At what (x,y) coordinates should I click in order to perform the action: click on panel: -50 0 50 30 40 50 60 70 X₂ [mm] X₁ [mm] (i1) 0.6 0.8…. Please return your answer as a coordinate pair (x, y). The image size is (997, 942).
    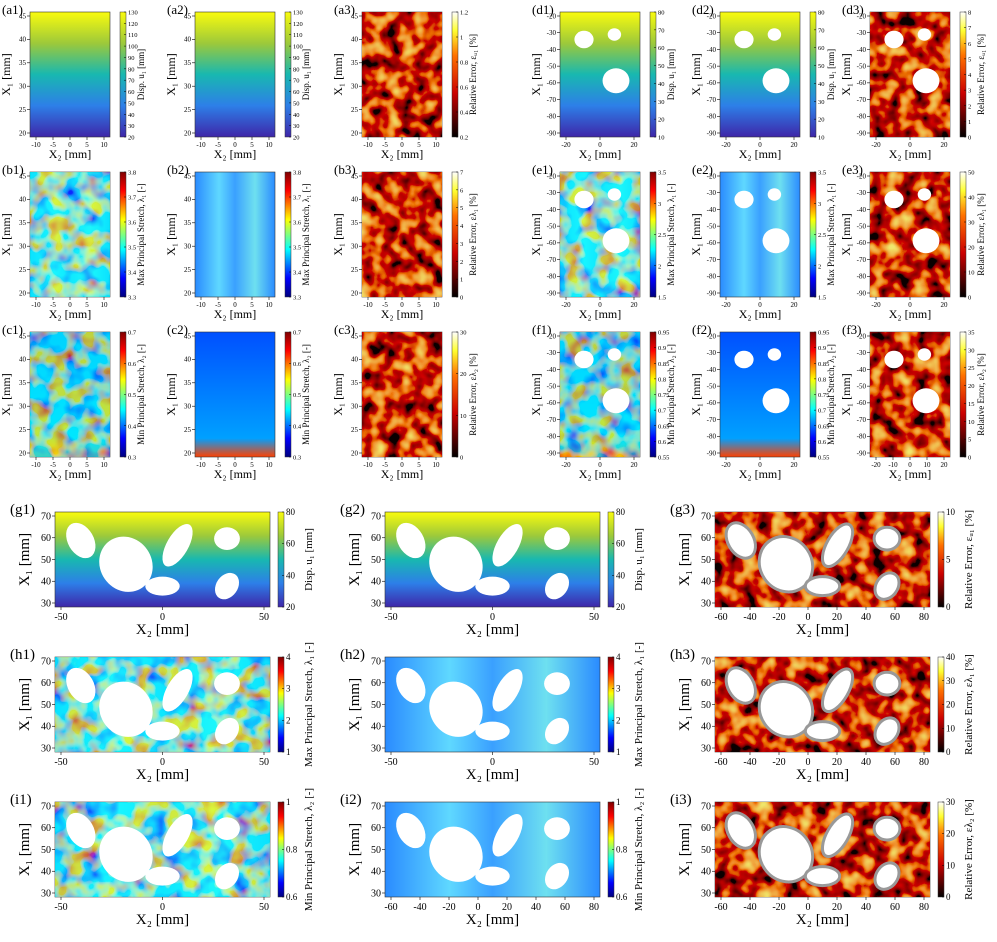
    Looking at the image, I should click on (162, 858).